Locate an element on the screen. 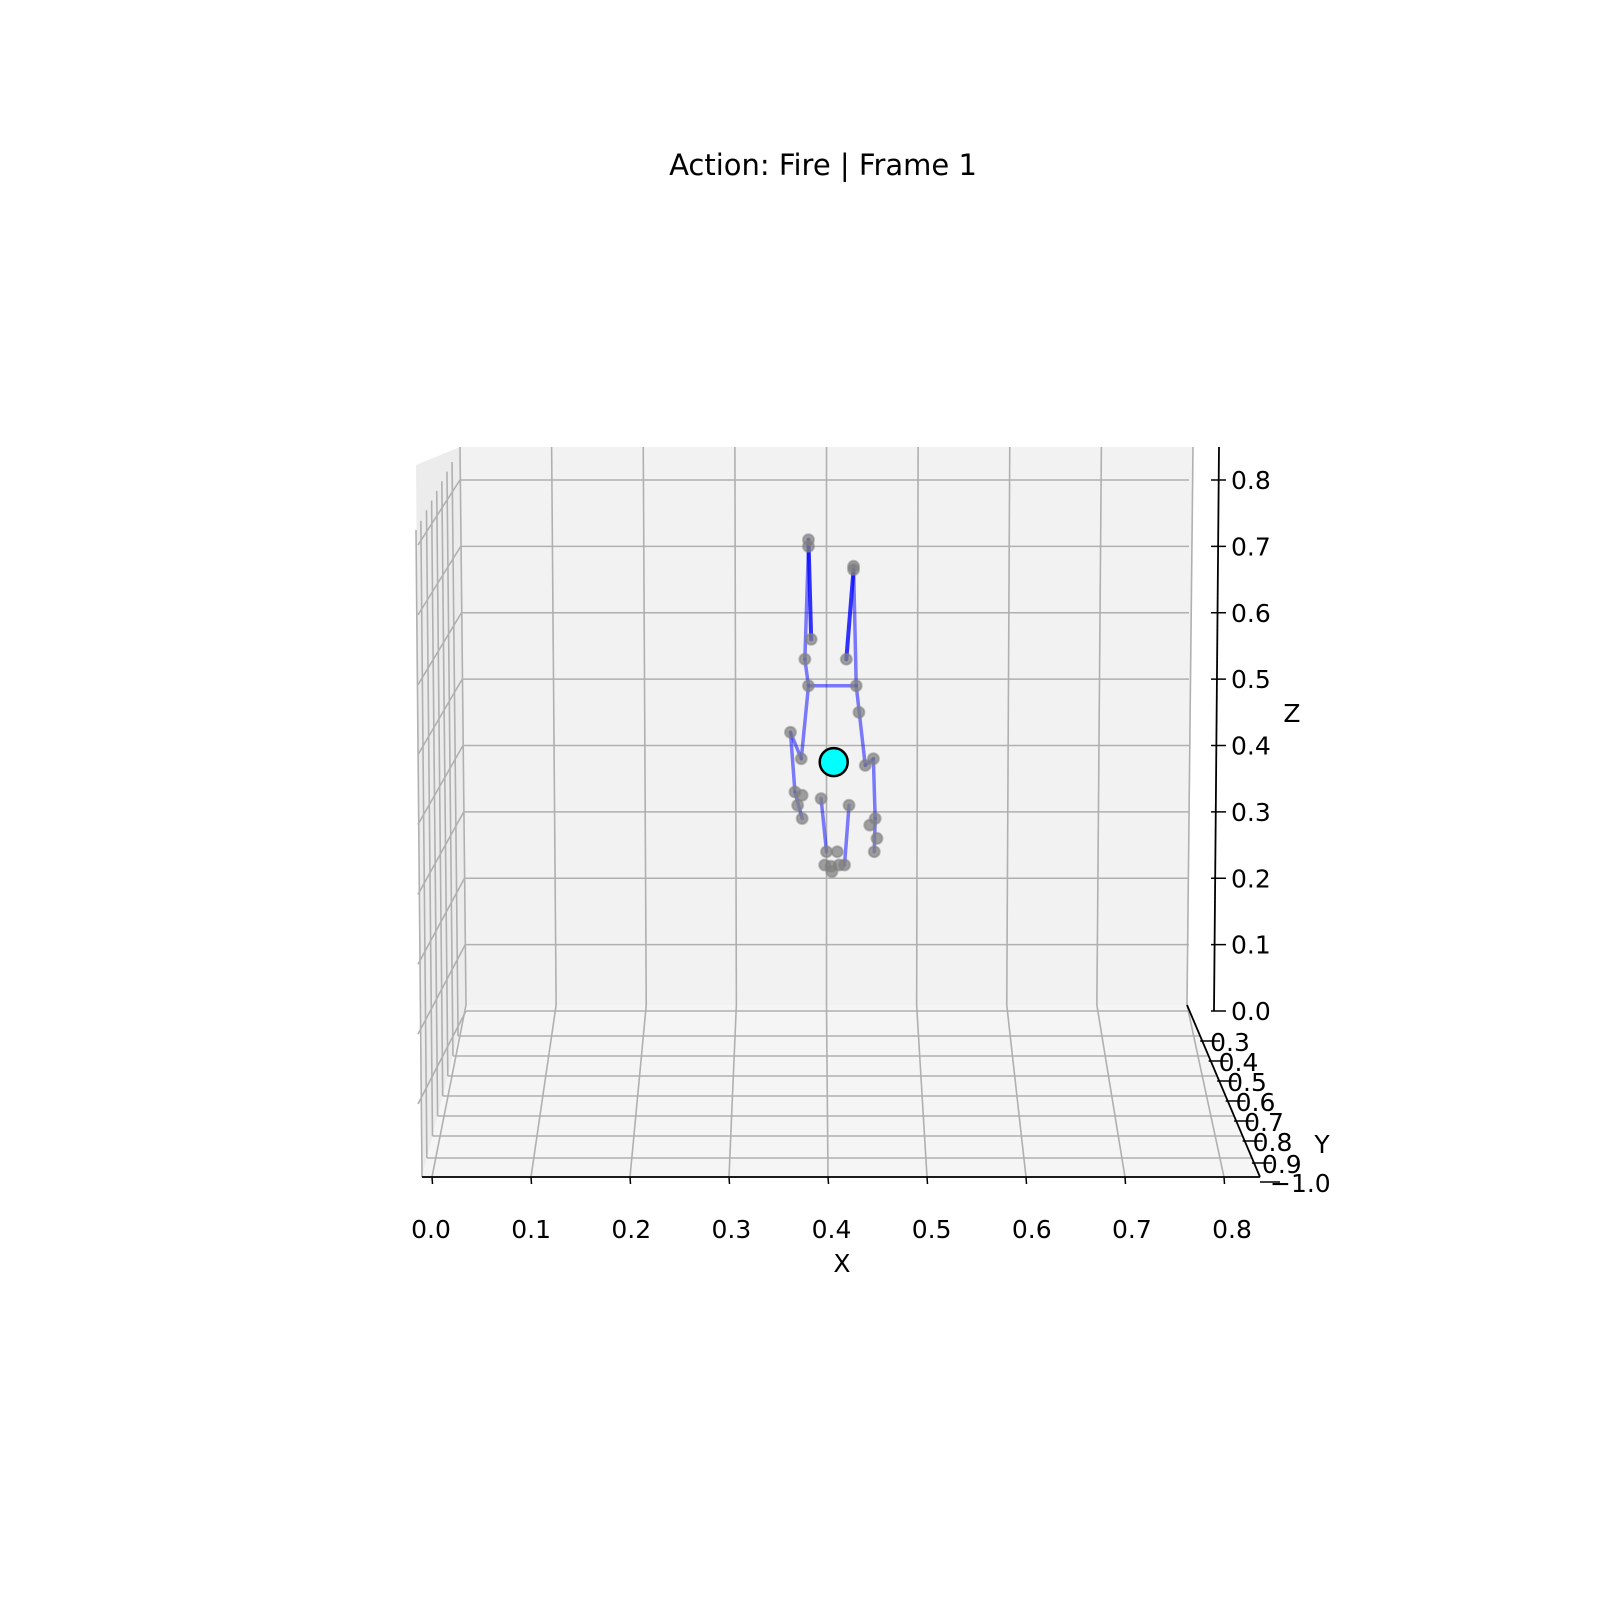 The image size is (1600, 1605). y-tick-label: 0.5 is located at coordinates (1247, 1082).